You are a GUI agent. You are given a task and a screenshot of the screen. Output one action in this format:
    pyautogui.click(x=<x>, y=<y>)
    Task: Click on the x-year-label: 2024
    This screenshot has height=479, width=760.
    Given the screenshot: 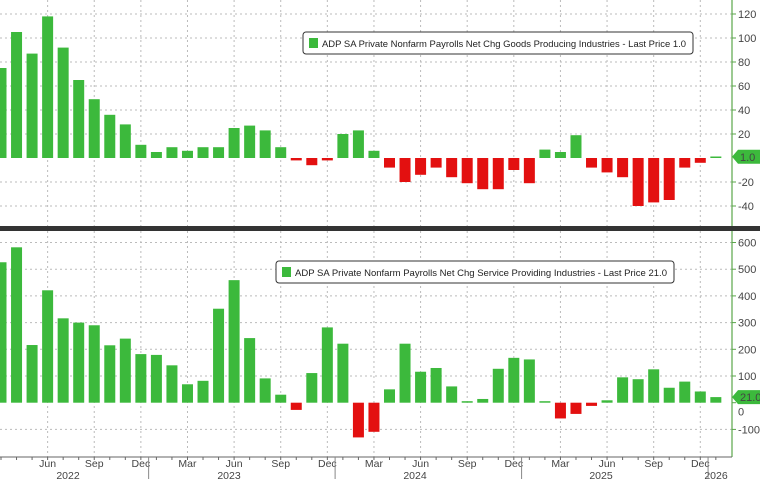 What is the action you would take?
    pyautogui.click(x=415, y=474)
    